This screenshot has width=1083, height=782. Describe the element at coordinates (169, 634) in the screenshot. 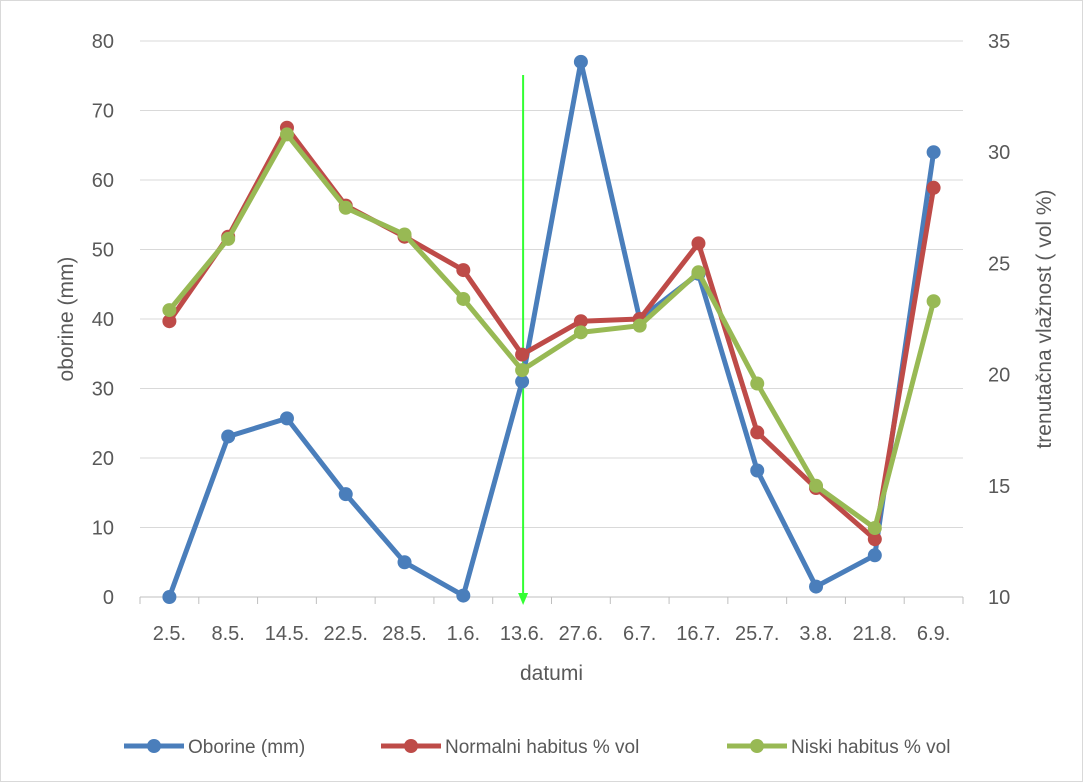

I see `x-tick-label: 2.5.` at that location.